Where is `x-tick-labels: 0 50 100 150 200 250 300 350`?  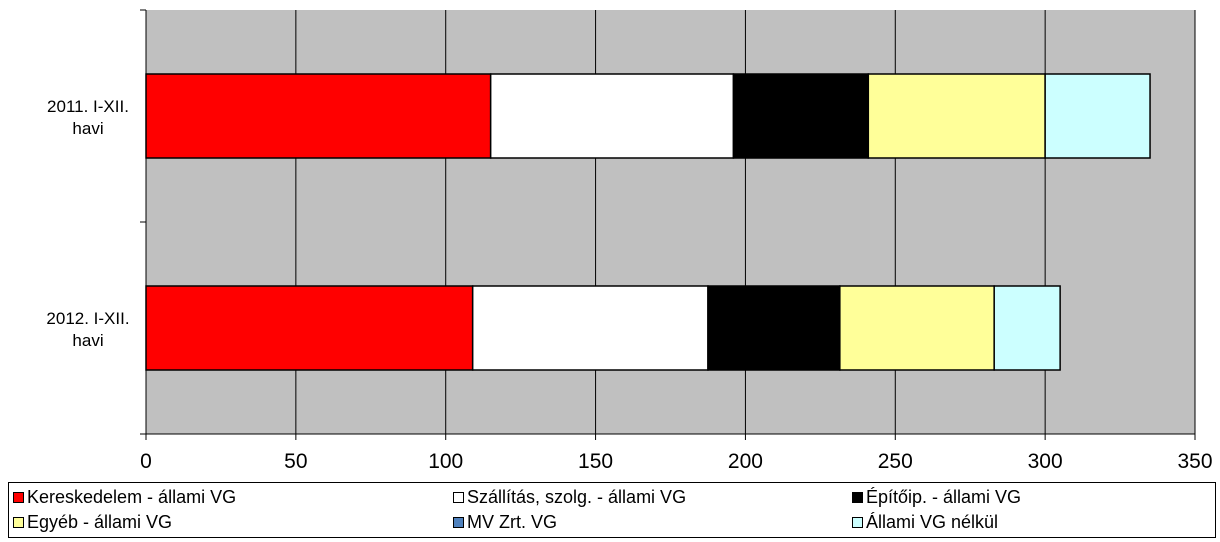
x-tick-labels: 0 50 100 150 200 250 300 350 is located at coordinates (676, 461).